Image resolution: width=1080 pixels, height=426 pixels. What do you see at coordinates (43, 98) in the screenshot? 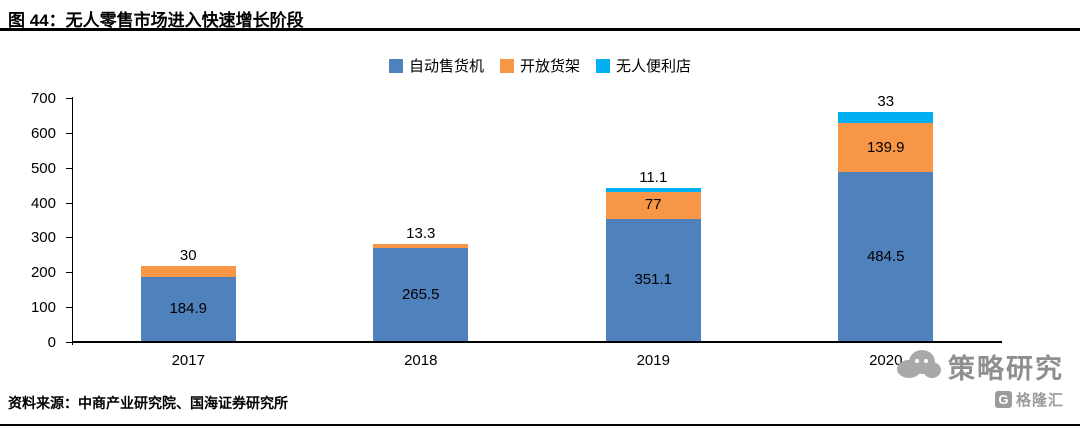
I see `y-tick-label: 700` at bounding box center [43, 98].